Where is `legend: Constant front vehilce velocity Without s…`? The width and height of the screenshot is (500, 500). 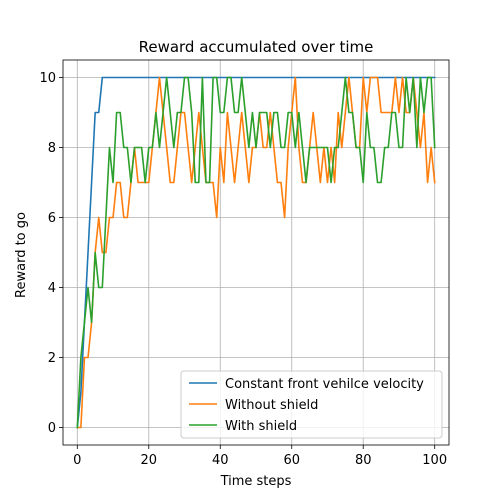
legend: Constant front vehilce velocity Without s… is located at coordinates (311, 404).